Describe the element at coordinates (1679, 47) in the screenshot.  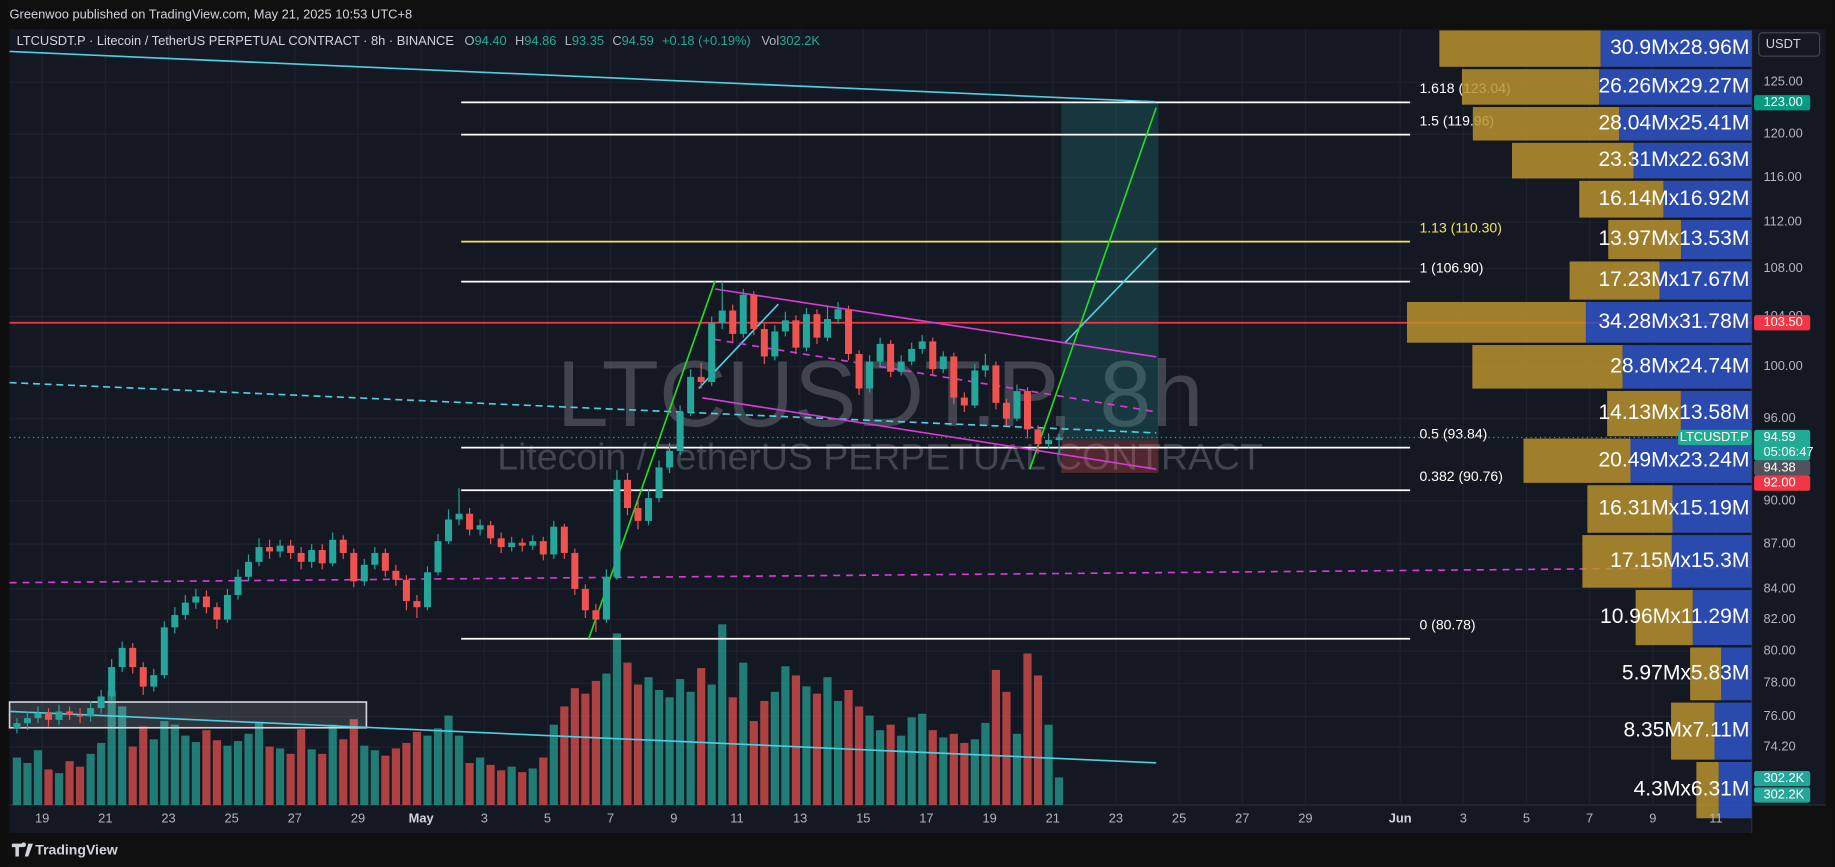
I see `profile-label: 30.9Mx28.96M` at that location.